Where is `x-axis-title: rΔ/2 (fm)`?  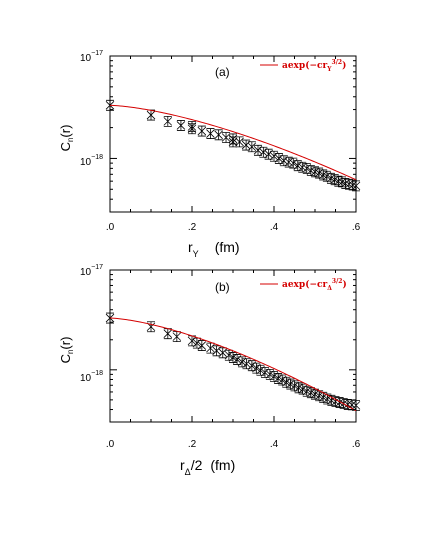 x-axis-title: rΔ/2 (fm) is located at coordinates (207, 467).